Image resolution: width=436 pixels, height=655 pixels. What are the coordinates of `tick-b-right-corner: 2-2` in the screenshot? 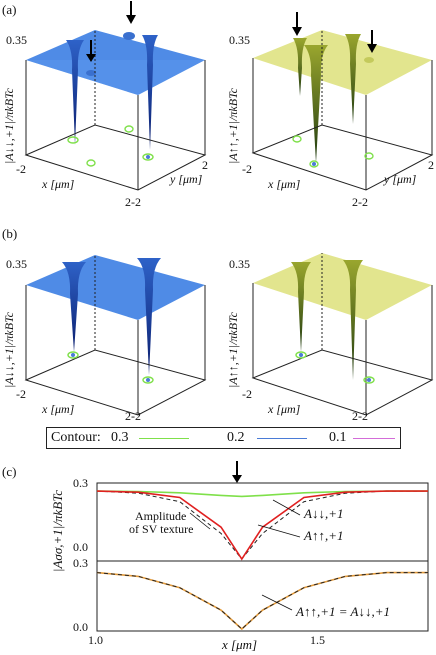 It's located at (360, 416).